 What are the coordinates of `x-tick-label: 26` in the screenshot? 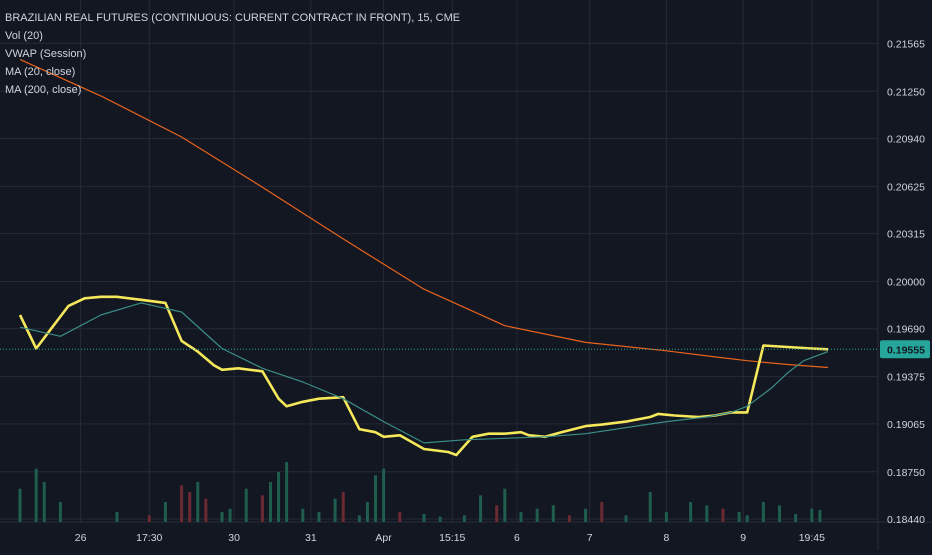 It's located at (81, 538).